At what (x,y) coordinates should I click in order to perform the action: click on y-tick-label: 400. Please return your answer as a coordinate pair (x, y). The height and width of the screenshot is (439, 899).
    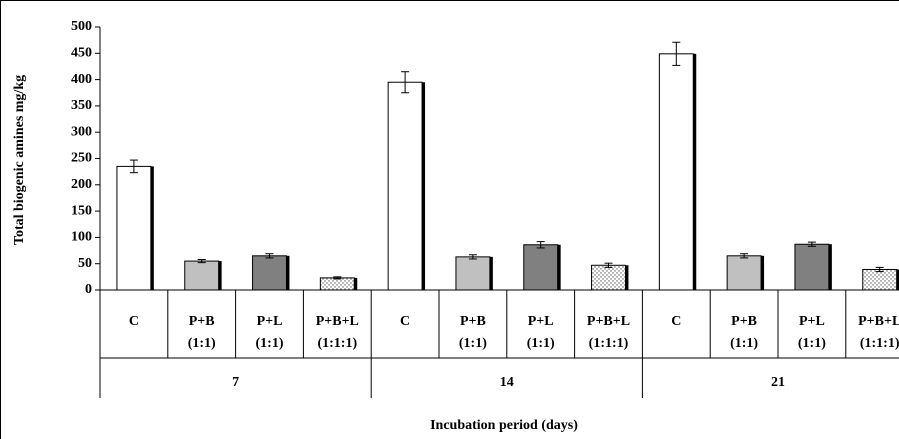
    Looking at the image, I should click on (81, 79).